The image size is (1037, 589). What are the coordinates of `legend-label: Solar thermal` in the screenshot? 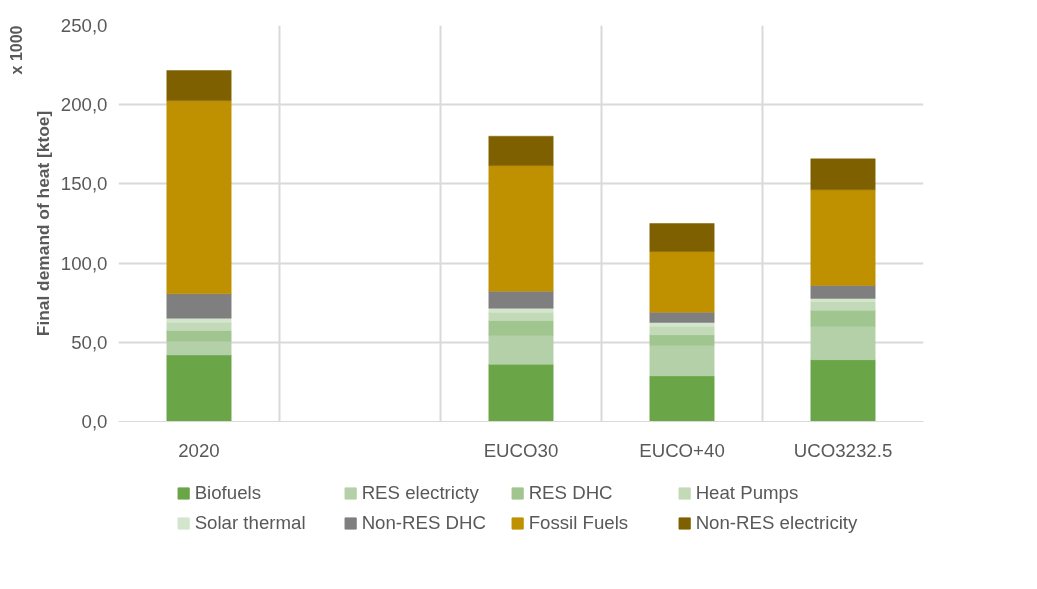 It's located at (250, 523).